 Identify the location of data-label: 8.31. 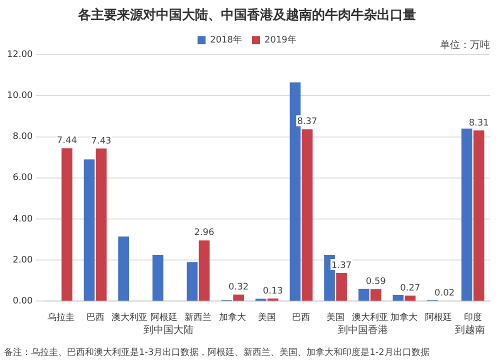
(478, 123).